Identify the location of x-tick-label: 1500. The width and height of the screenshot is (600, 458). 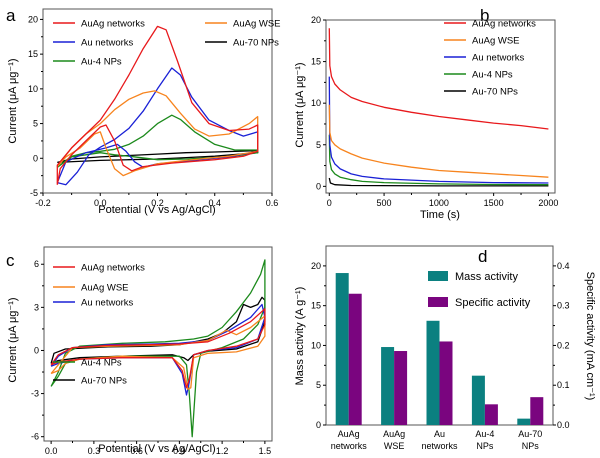
(494, 203).